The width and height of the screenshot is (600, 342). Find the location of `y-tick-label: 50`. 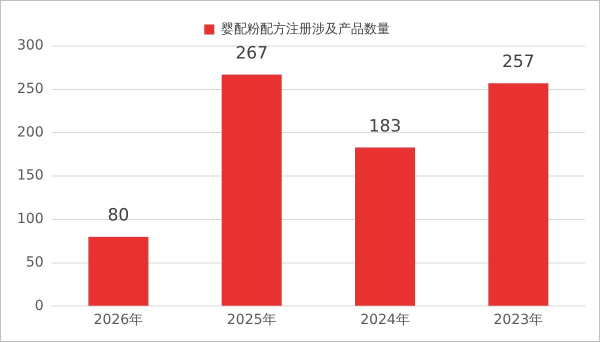

y-tick-label: 50 is located at coordinates (35, 262).